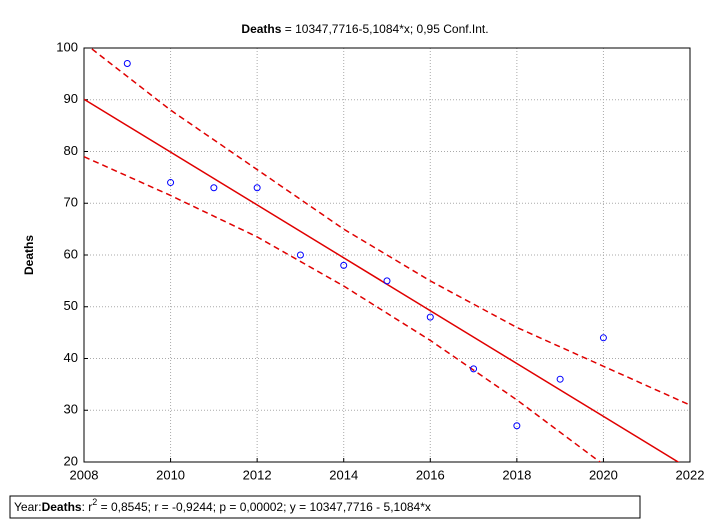 The image size is (710, 528). Describe the element at coordinates (87, 507) in the screenshot. I see `stats-part: : r` at that location.